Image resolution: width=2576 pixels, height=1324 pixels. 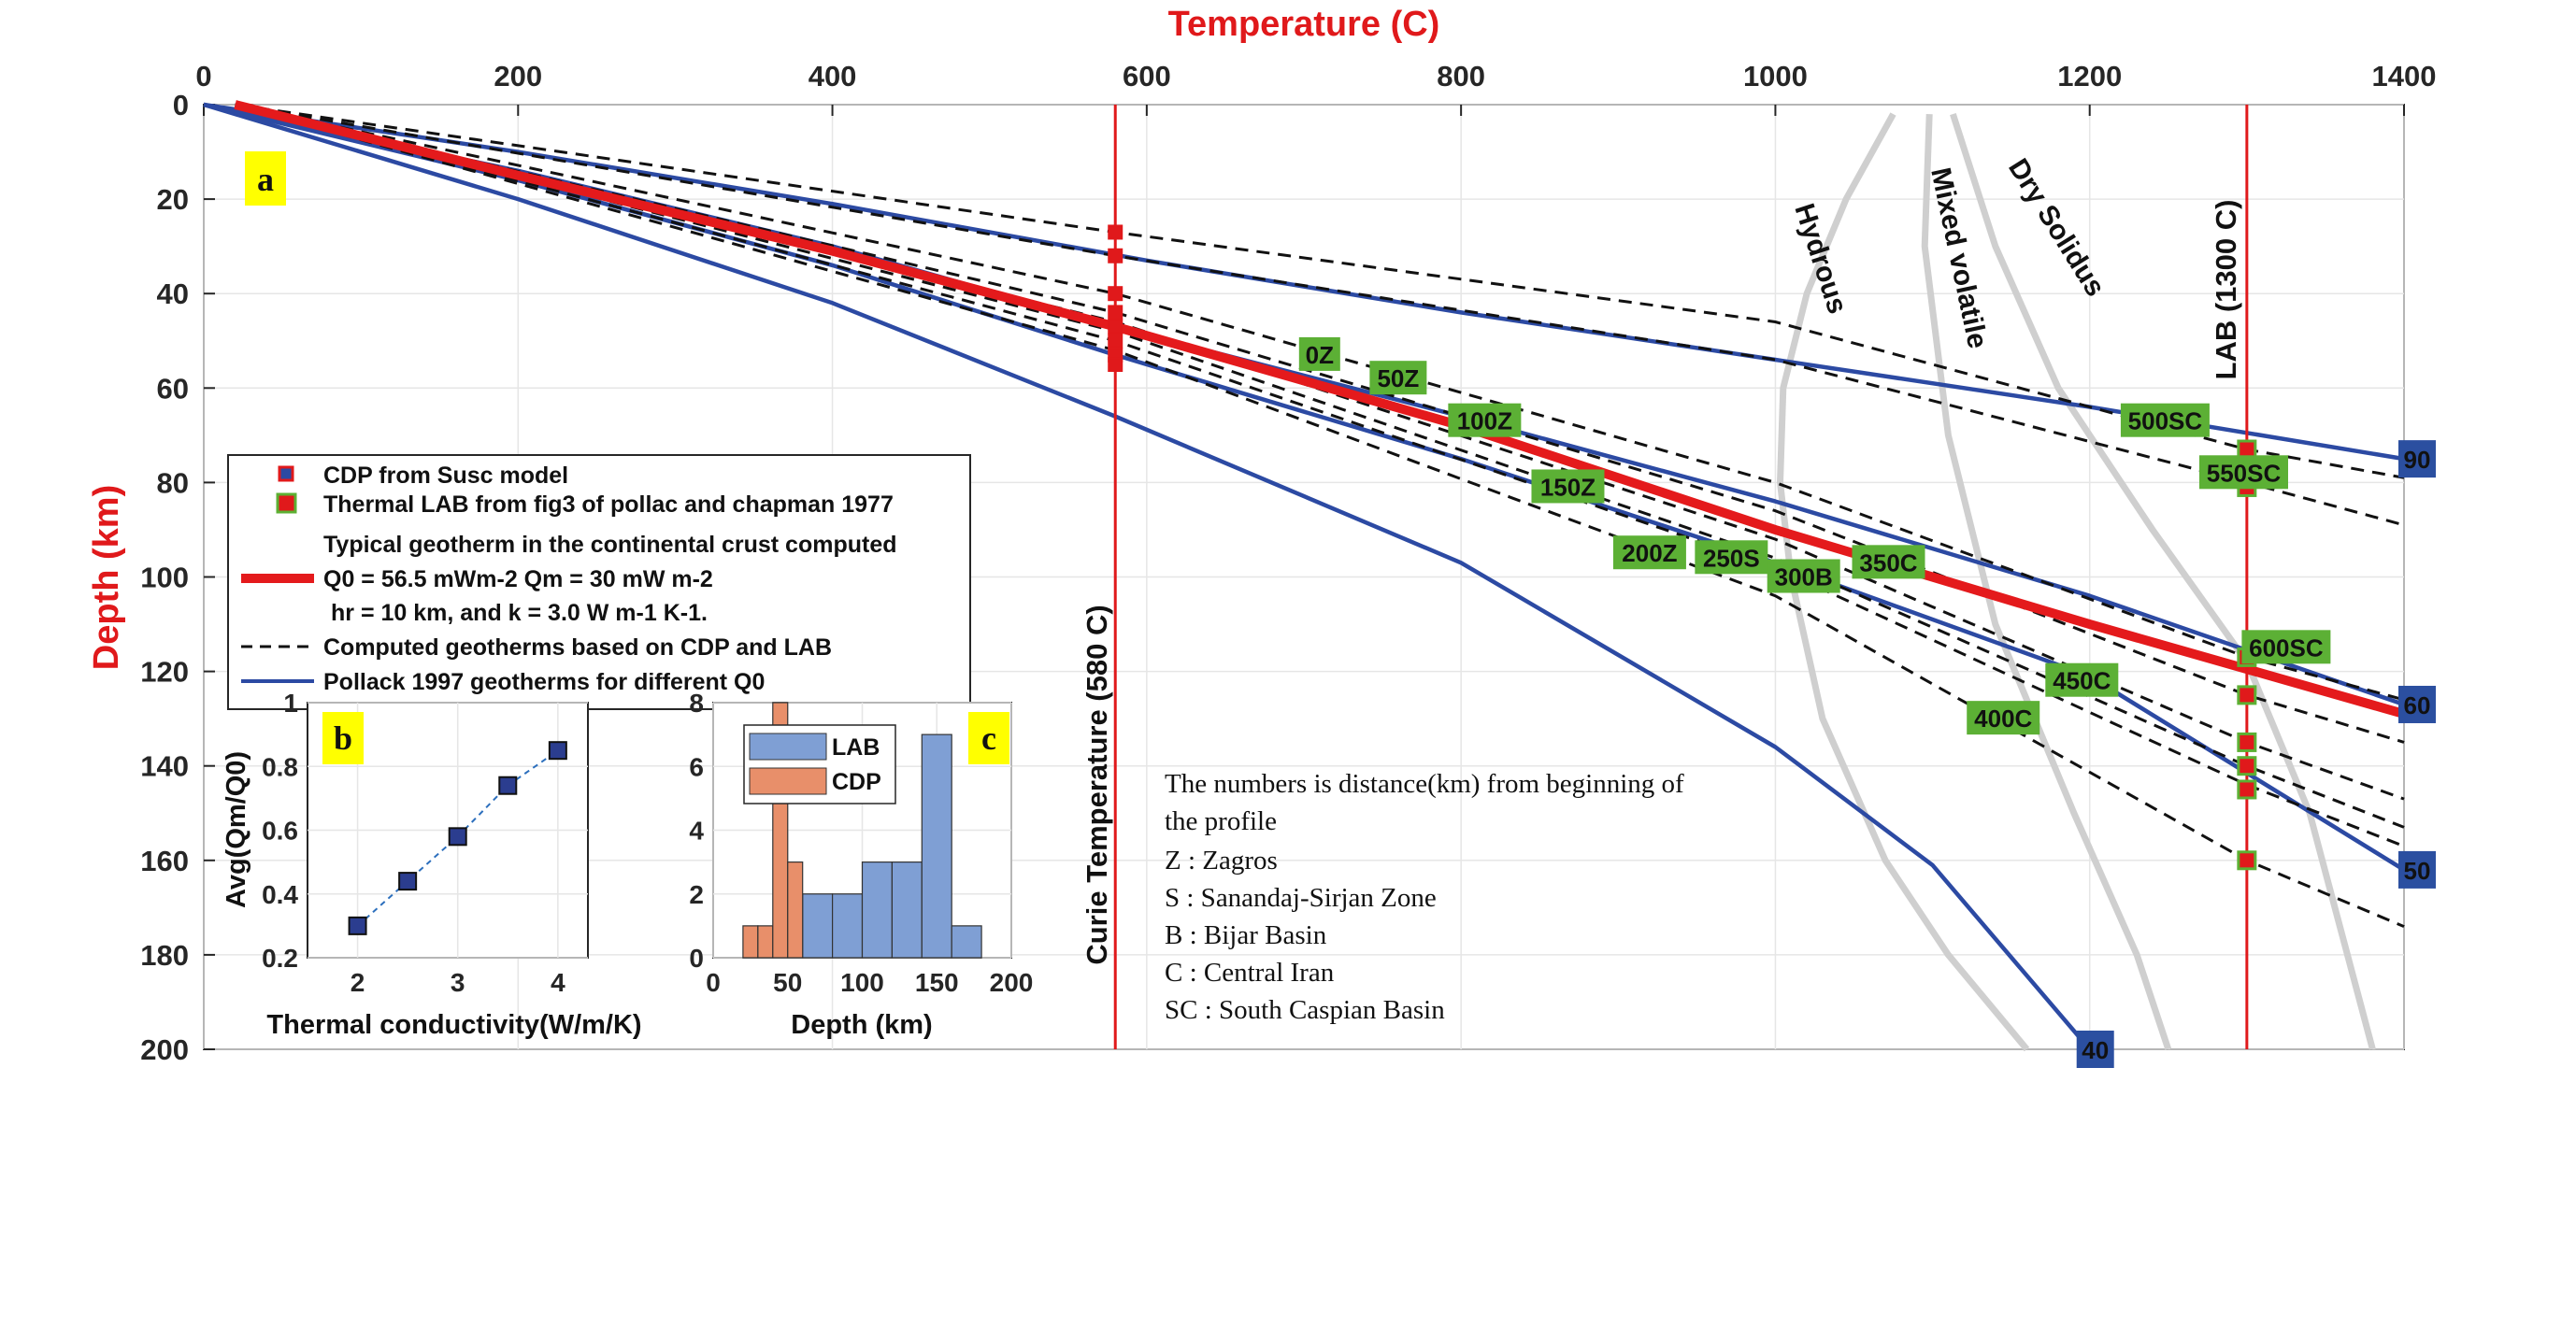 I want to click on inset-c-legend: LAB CDP, so click(x=819, y=764).